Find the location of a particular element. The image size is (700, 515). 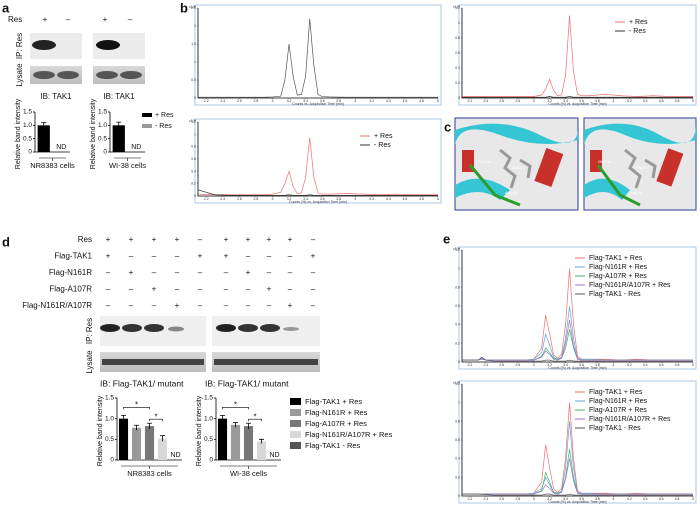

x-tick-label: 4.6 is located at coordinates (661, 499).